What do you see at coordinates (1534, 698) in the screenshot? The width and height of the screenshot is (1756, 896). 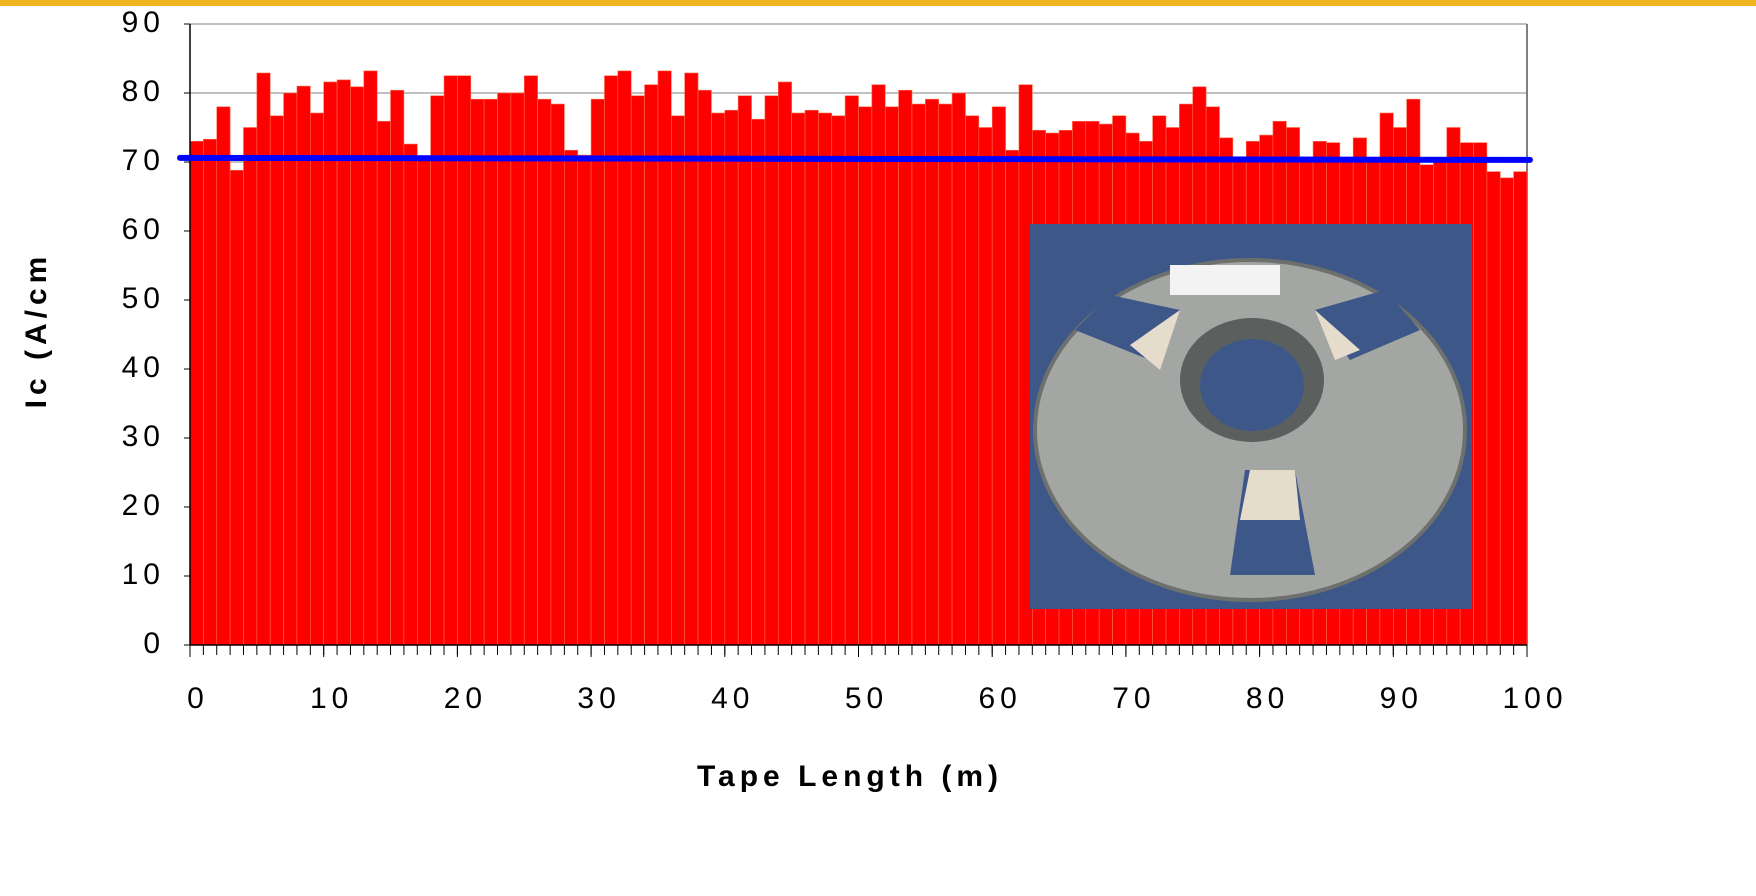 I see `x-tick-label: 100` at bounding box center [1534, 698].